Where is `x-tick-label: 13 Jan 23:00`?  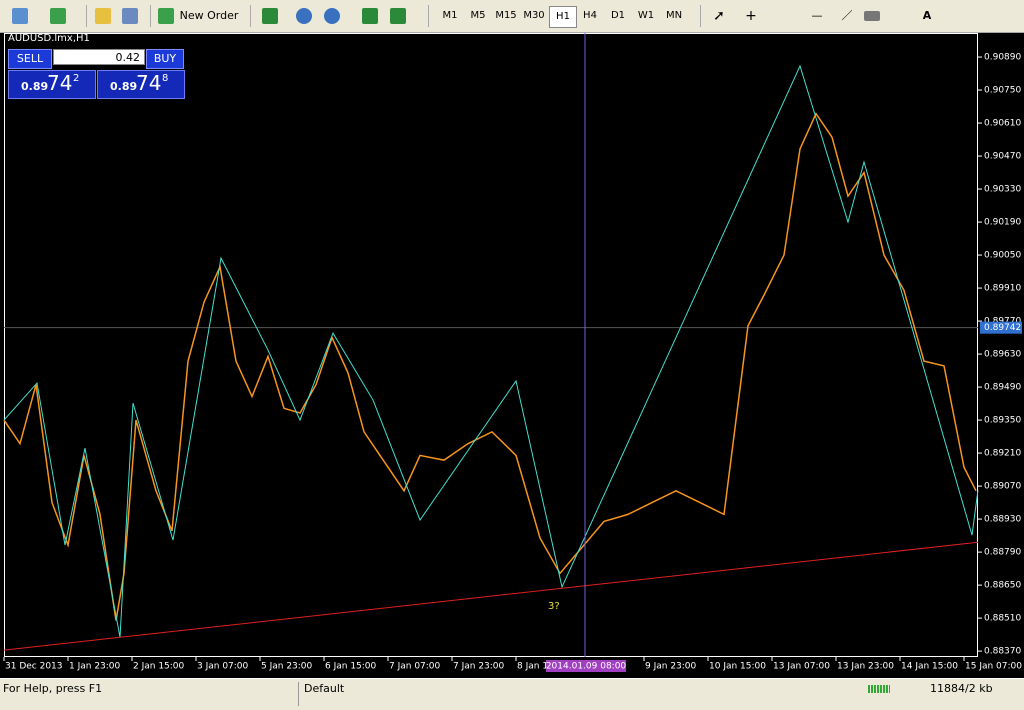 x-tick-label: 13 Jan 23:00 is located at coordinates (865, 667).